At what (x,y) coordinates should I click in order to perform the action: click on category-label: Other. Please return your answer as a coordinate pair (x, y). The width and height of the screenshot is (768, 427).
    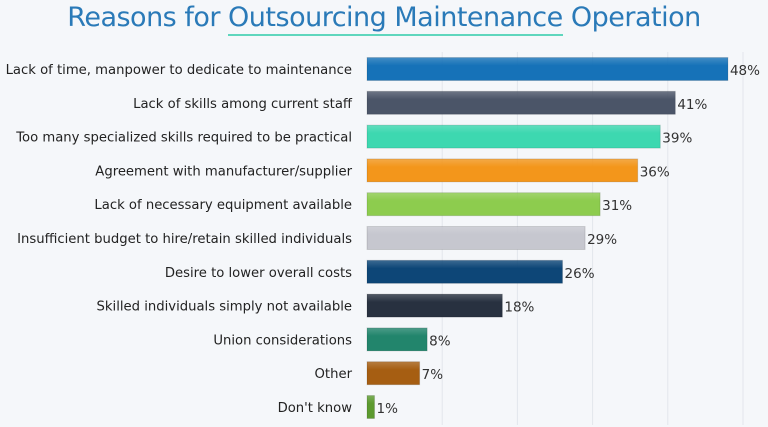
    Looking at the image, I should click on (334, 374).